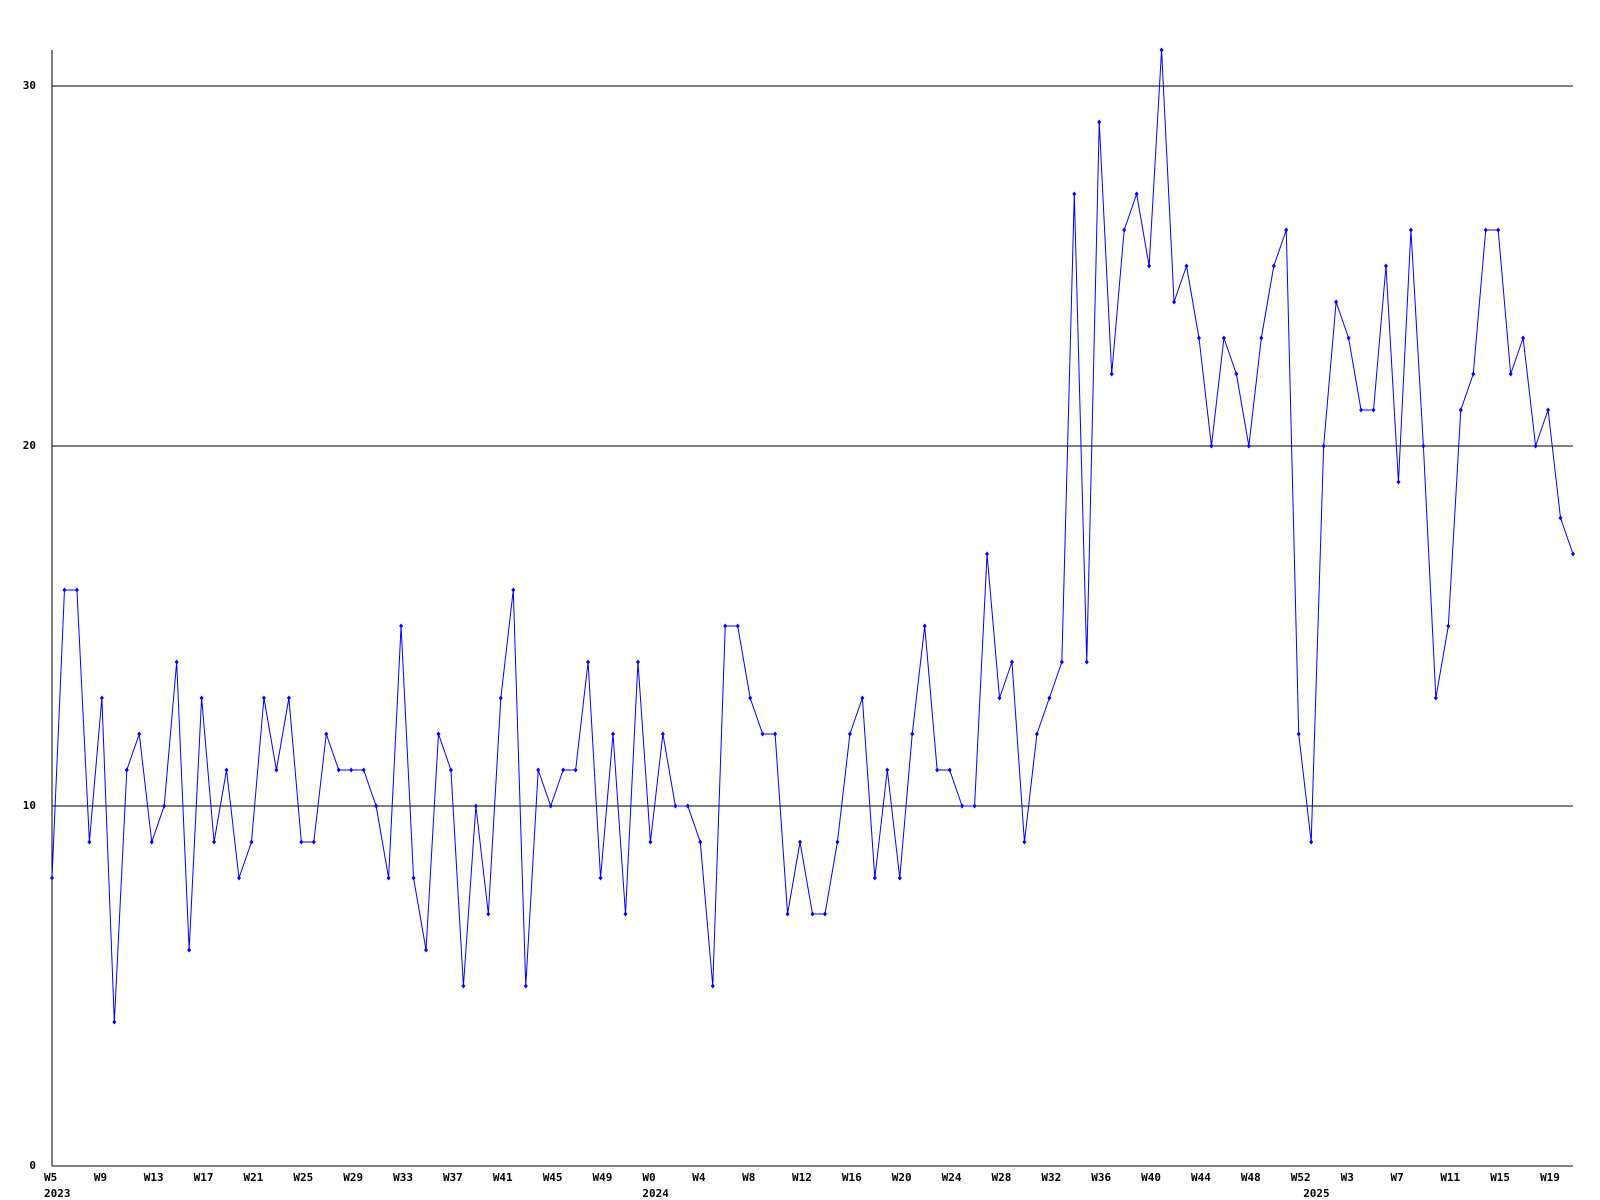 The height and width of the screenshot is (1200, 1600). What do you see at coordinates (648, 1177) in the screenshot?
I see `x-tick-label: W0` at bounding box center [648, 1177].